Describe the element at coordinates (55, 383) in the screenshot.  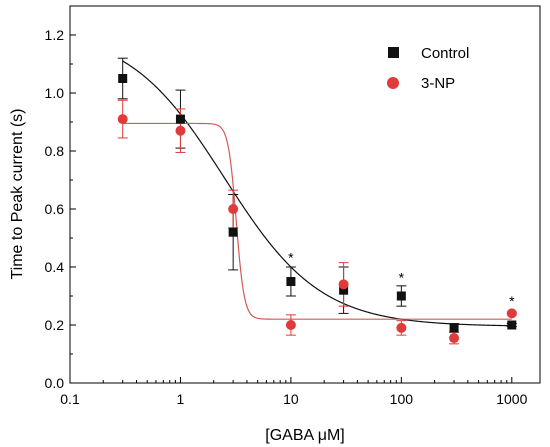
I see `y-tick-label: 0.0` at that location.